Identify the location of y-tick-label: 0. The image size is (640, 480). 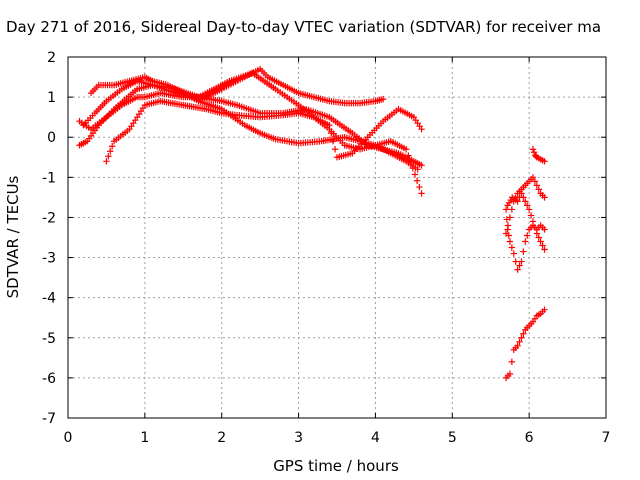
(51, 138).